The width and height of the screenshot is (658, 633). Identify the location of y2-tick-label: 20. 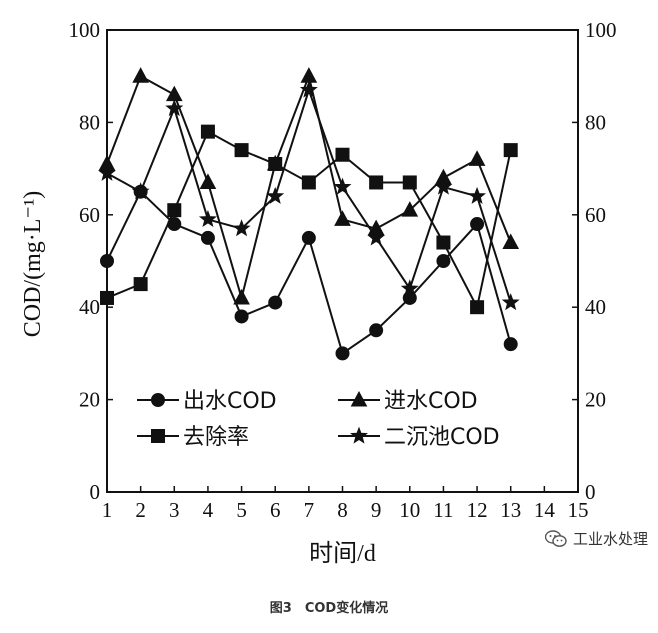
(595, 400).